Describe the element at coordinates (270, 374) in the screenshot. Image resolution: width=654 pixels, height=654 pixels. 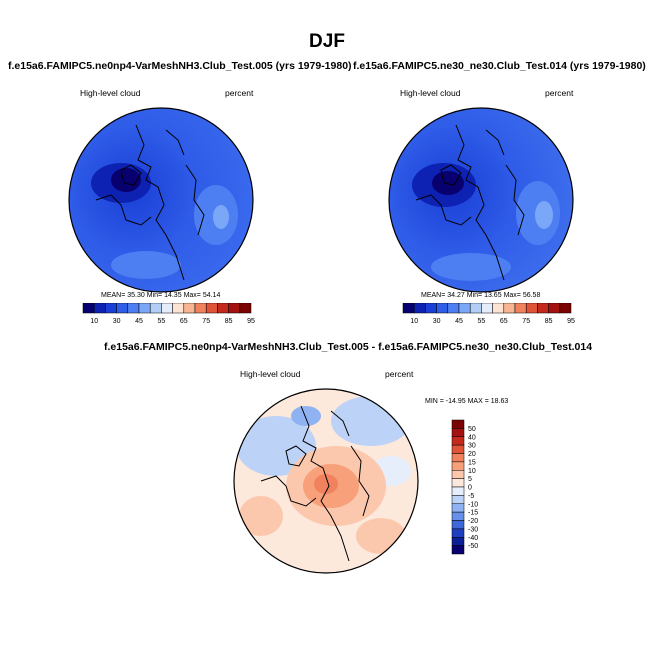
I see `panel-3-variable-label: High-level cloud` at that location.